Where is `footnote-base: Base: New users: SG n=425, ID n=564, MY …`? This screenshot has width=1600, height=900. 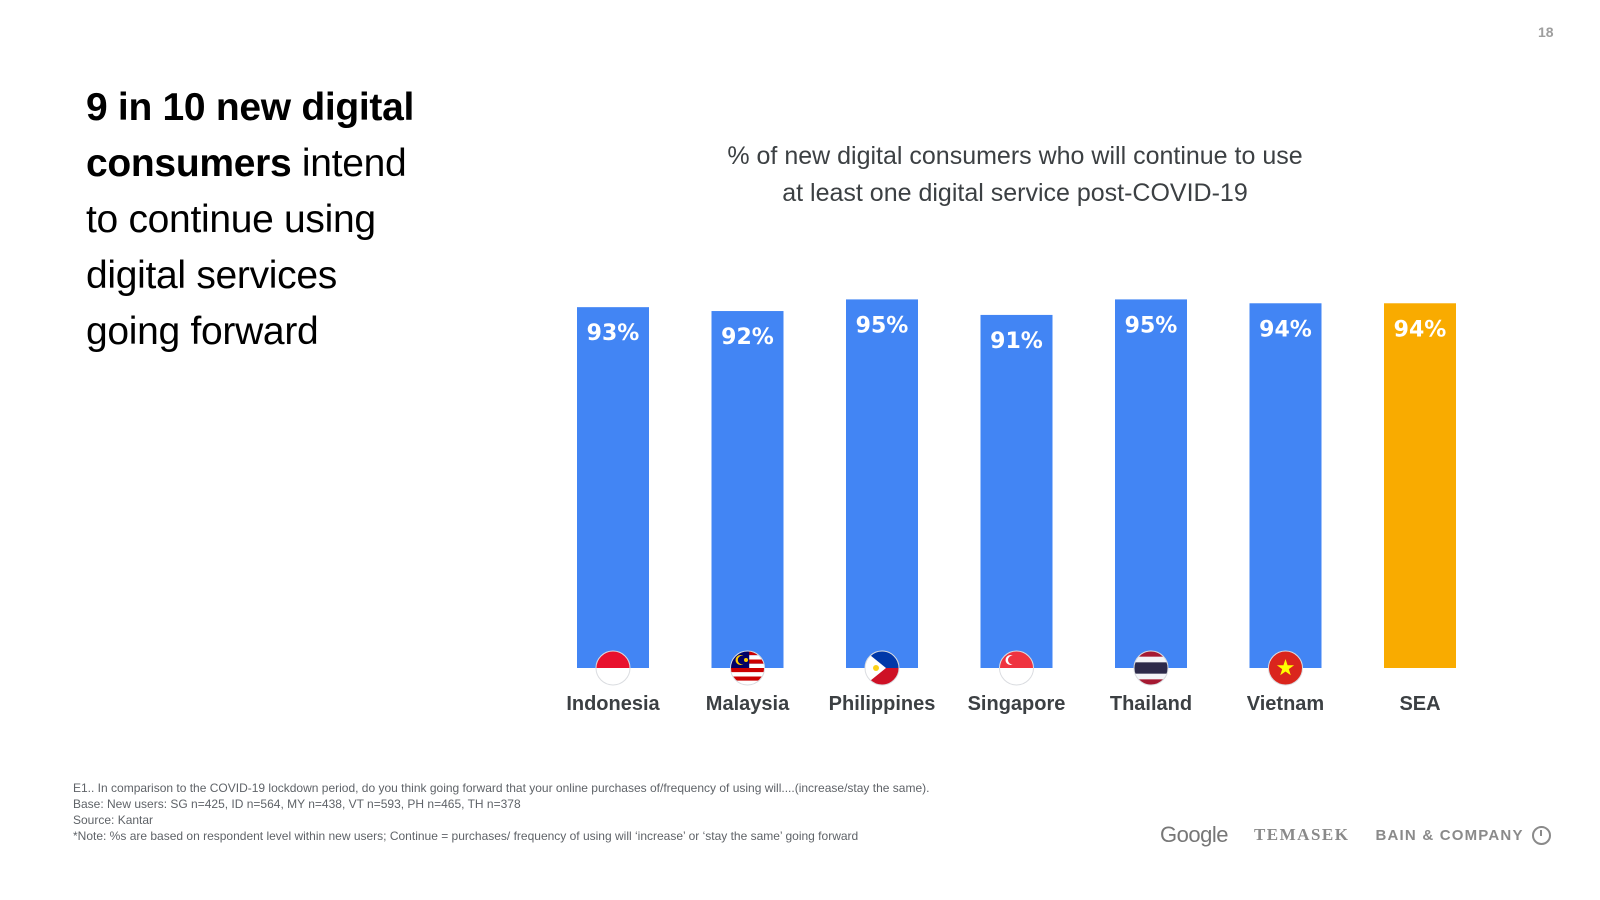 footnote-base: Base: New users: SG n=425, ID n=564, MY … is located at coordinates (297, 804).